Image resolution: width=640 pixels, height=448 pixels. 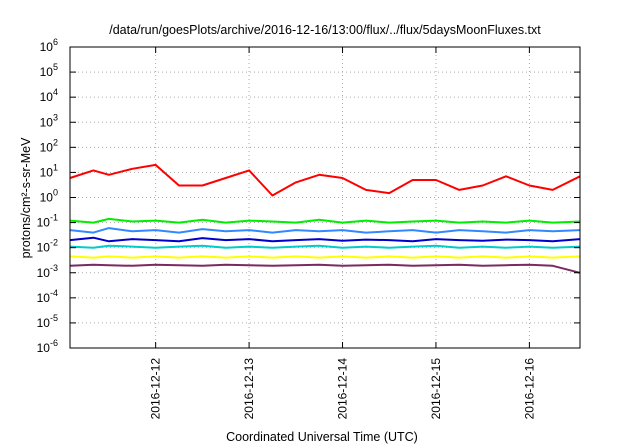 I want to click on x-tick-label: 2016-12-16, so click(x=529, y=389).